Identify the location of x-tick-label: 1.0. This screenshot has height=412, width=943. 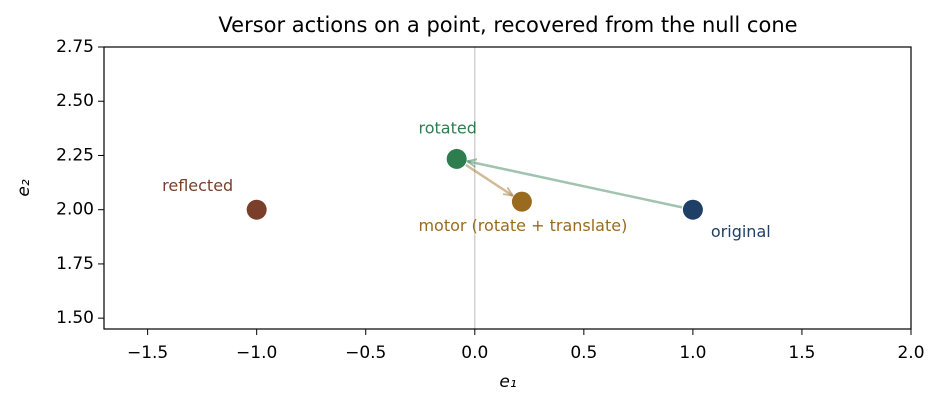
(692, 353).